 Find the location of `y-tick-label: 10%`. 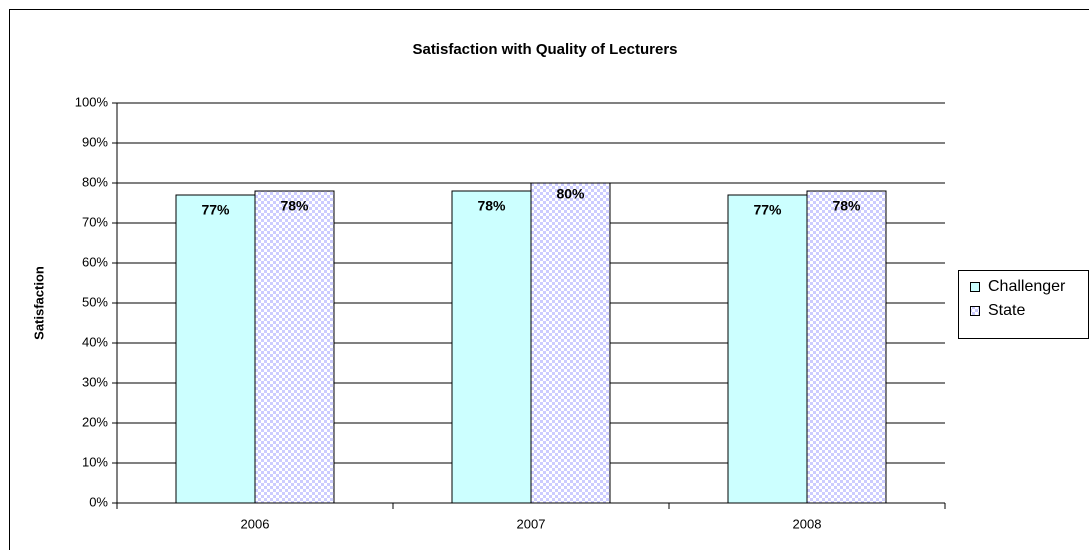

y-tick-label: 10% is located at coordinates (95, 461).